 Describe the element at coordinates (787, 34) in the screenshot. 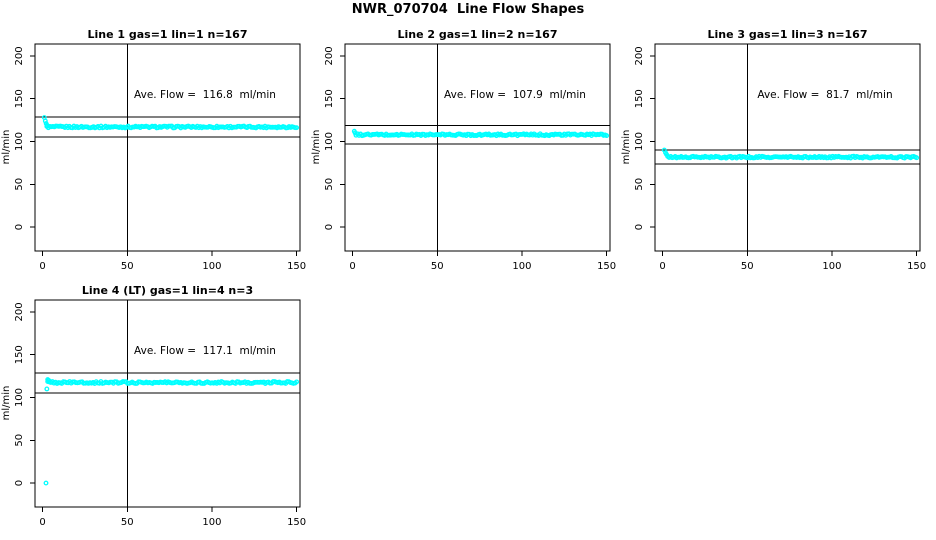

I see `subplot-title: Line 3 gas=1 lin=3 n=167` at that location.